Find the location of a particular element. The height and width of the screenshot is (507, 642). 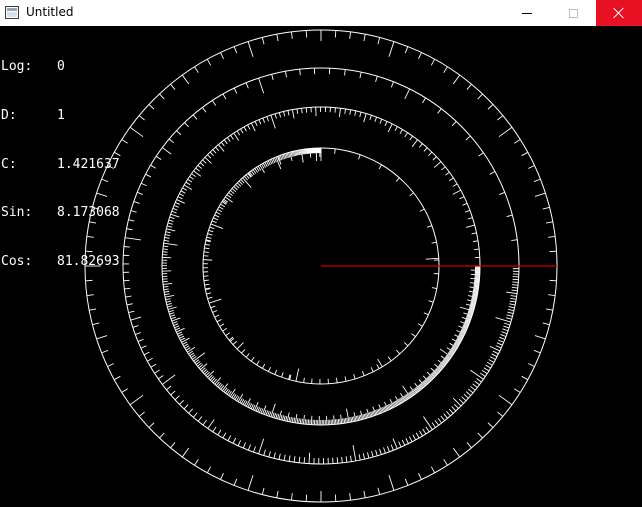

minimize-icon is located at coordinates (527, 13).